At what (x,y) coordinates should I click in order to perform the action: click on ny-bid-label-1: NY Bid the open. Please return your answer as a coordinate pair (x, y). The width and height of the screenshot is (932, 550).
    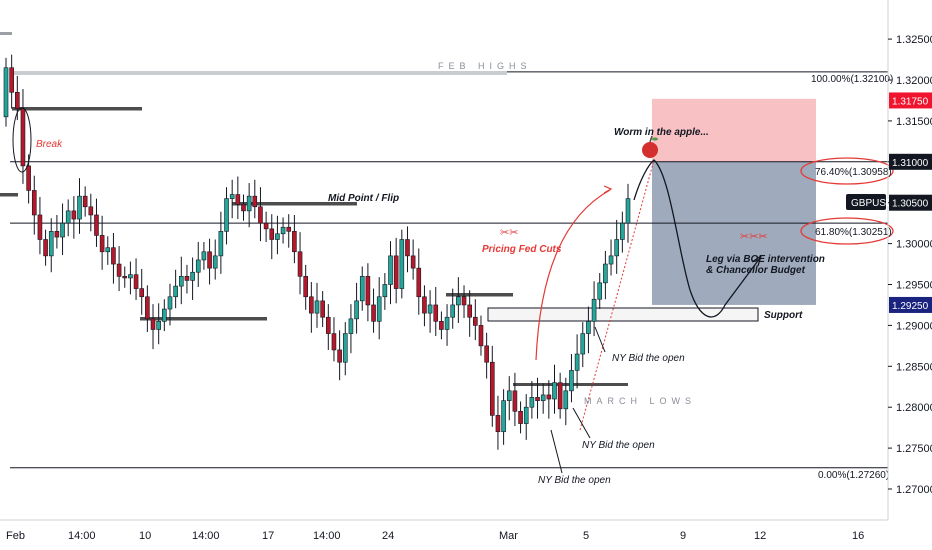
    Looking at the image, I should click on (648, 358).